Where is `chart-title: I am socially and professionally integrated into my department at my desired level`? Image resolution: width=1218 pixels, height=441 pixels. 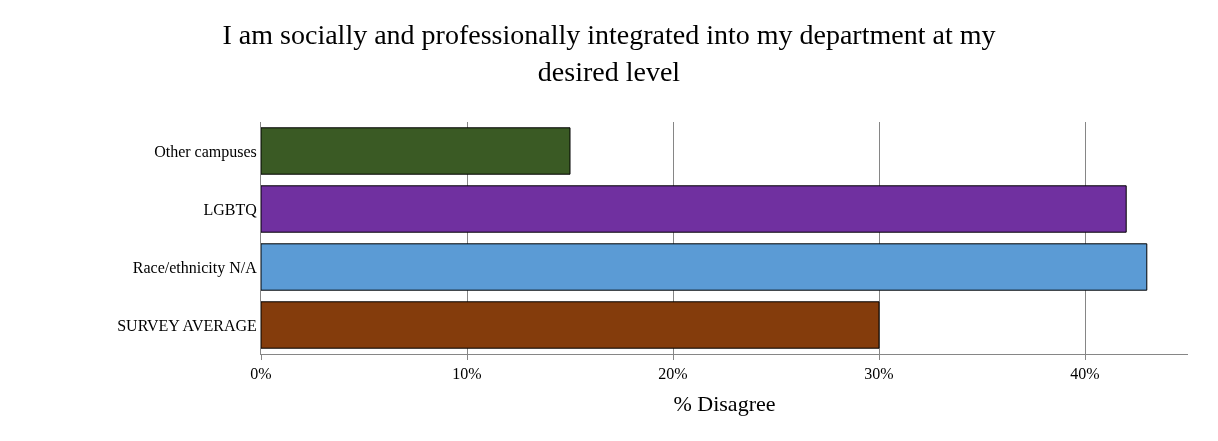 chart-title: I am socially and professionally integrated into my department at my desired level is located at coordinates (609, 53).